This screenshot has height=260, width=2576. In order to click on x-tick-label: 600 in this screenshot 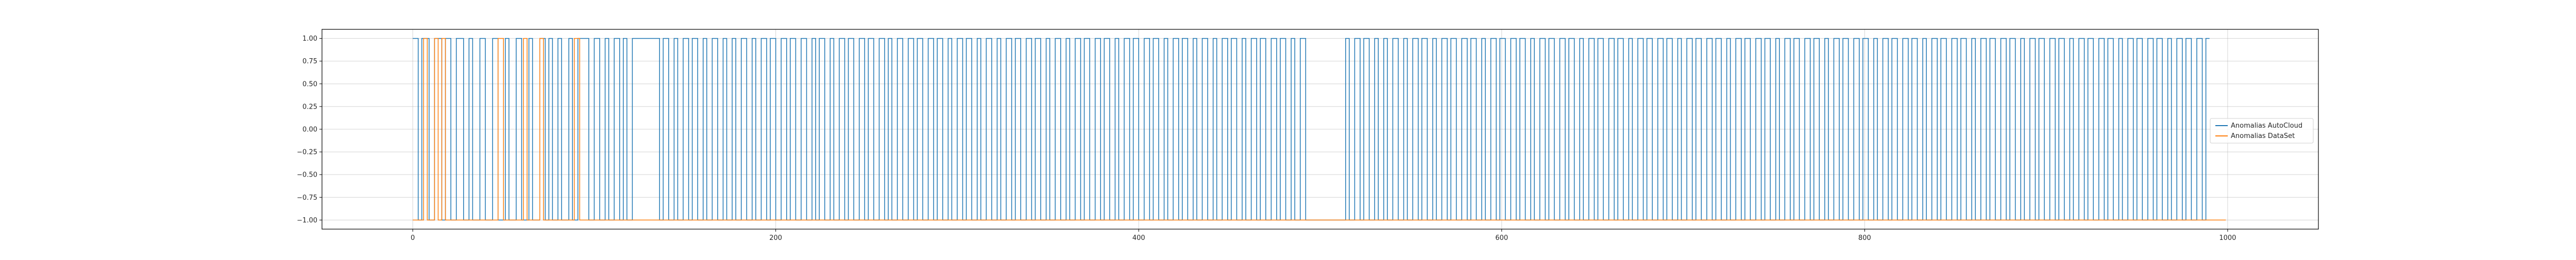, I will do `click(1501, 238)`.